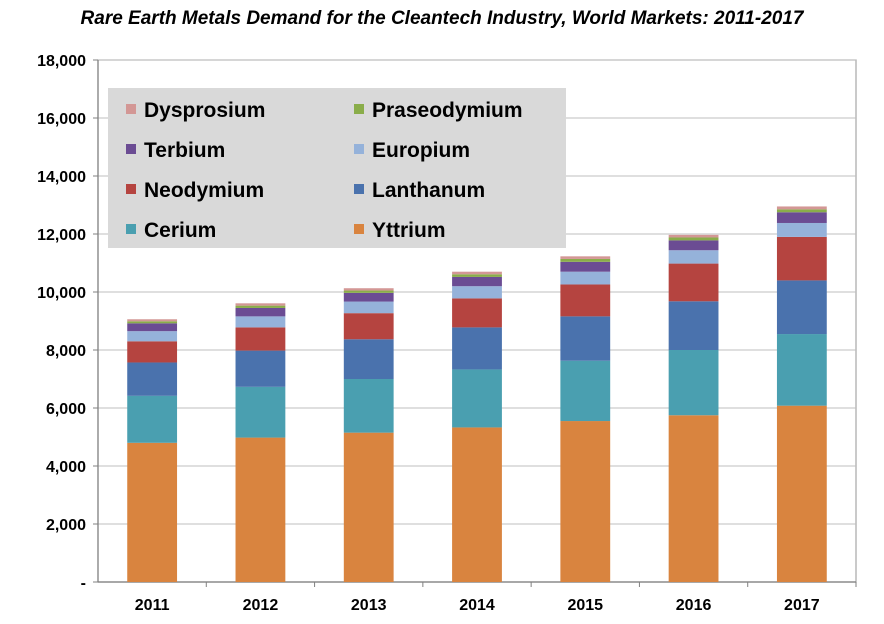  Describe the element at coordinates (693, 257) in the screenshot. I see `bar-segment-europium-2016` at that location.